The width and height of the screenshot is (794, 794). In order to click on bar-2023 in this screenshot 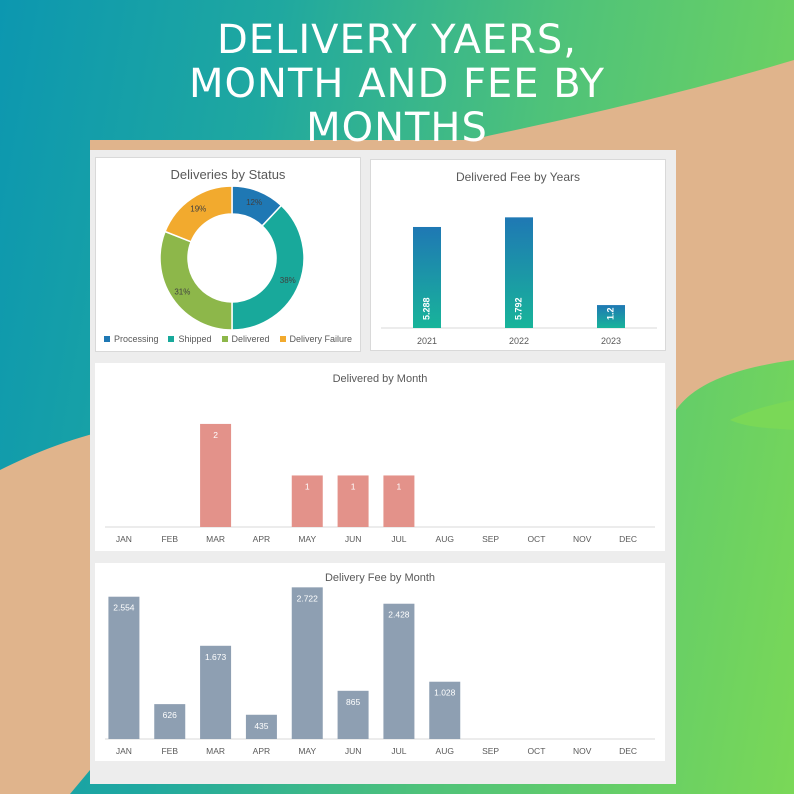, I will do `click(611, 316)`.